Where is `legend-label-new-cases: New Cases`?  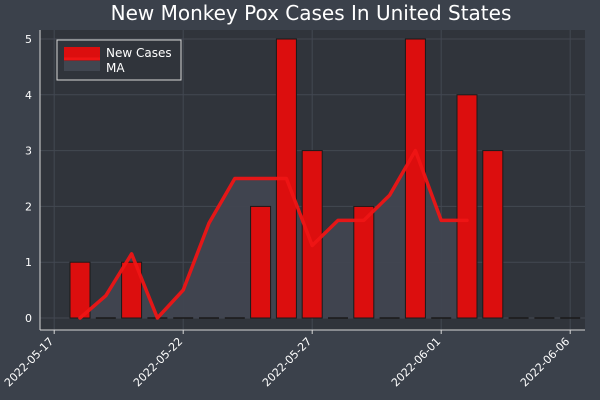
legend-label-new-cases: New Cases is located at coordinates (139, 53).